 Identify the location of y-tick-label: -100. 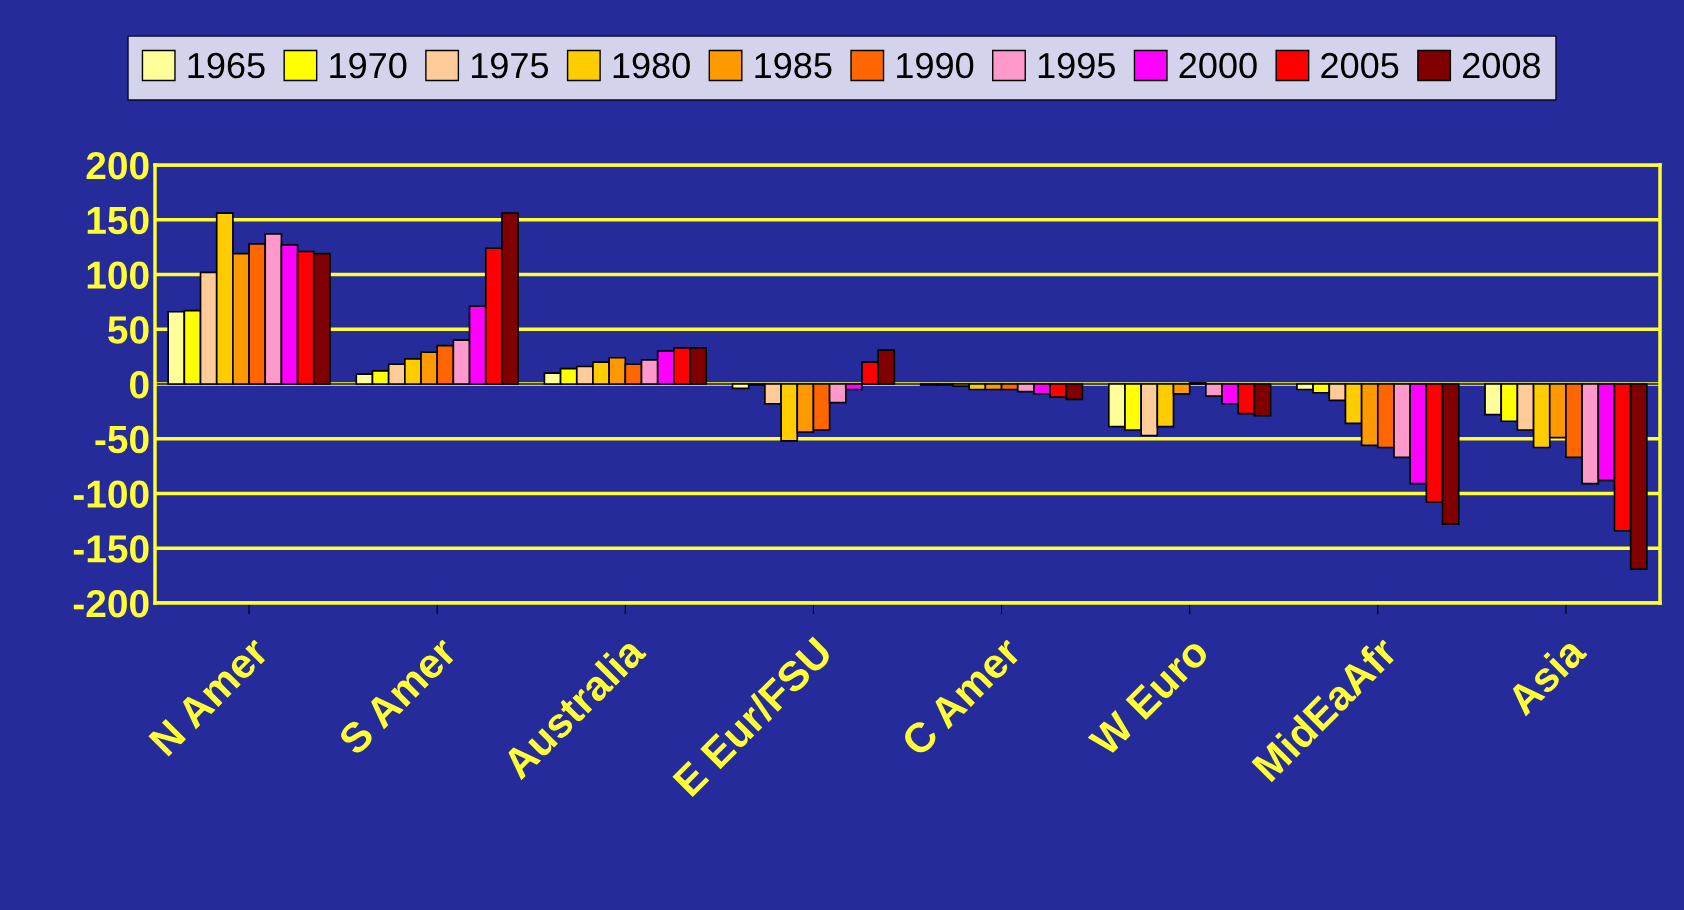
(111, 494).